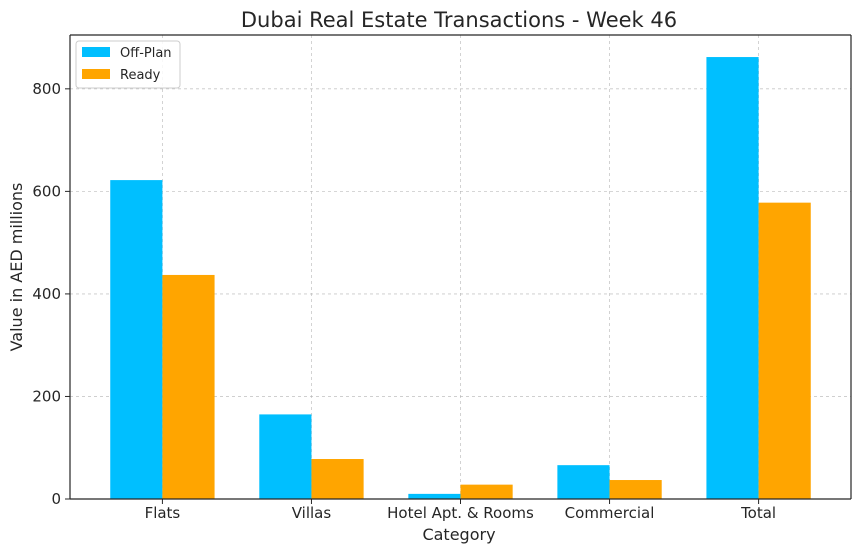 The image size is (859, 557). Describe the element at coordinates (460, 513) in the screenshot. I see `x-tick-label: Hotel Apt. & Rooms` at that location.